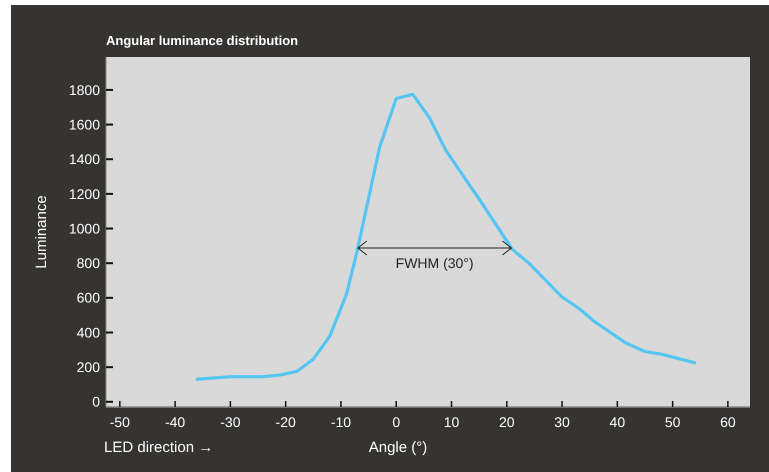  I want to click on y-tick-label: 800, so click(88, 263).